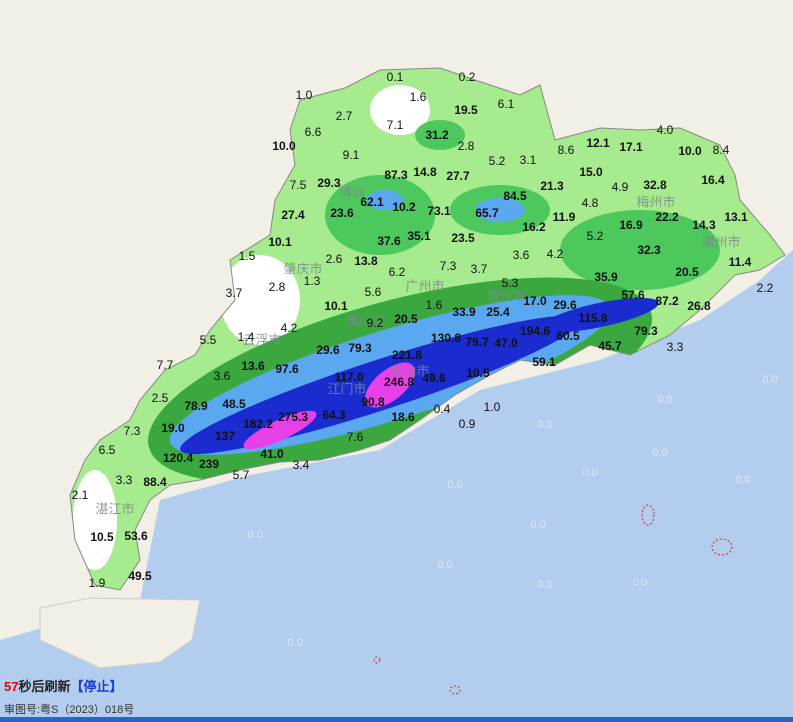 The height and width of the screenshot is (722, 793). I want to click on rainfall-value: 1.3, so click(312, 281).